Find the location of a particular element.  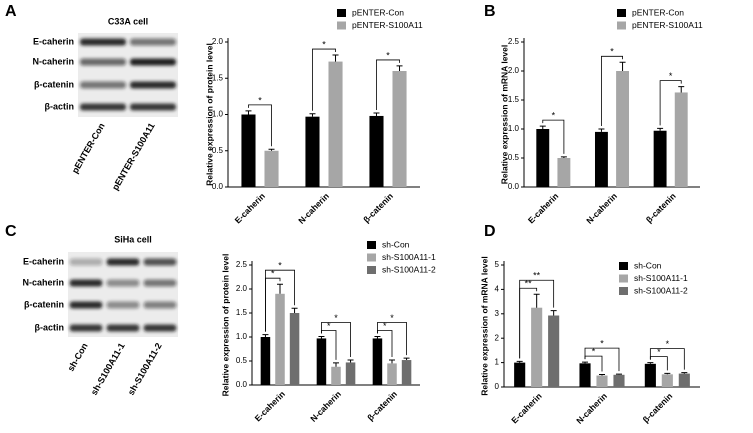

blot-row-label: β-actin is located at coordinates (50, 327).